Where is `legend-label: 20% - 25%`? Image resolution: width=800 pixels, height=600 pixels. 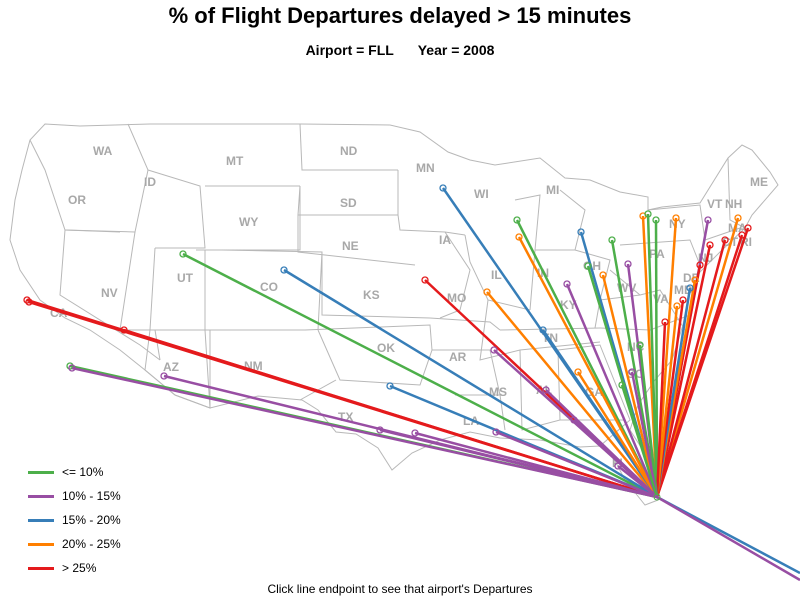
legend-label: 20% - 25% is located at coordinates (91, 544).